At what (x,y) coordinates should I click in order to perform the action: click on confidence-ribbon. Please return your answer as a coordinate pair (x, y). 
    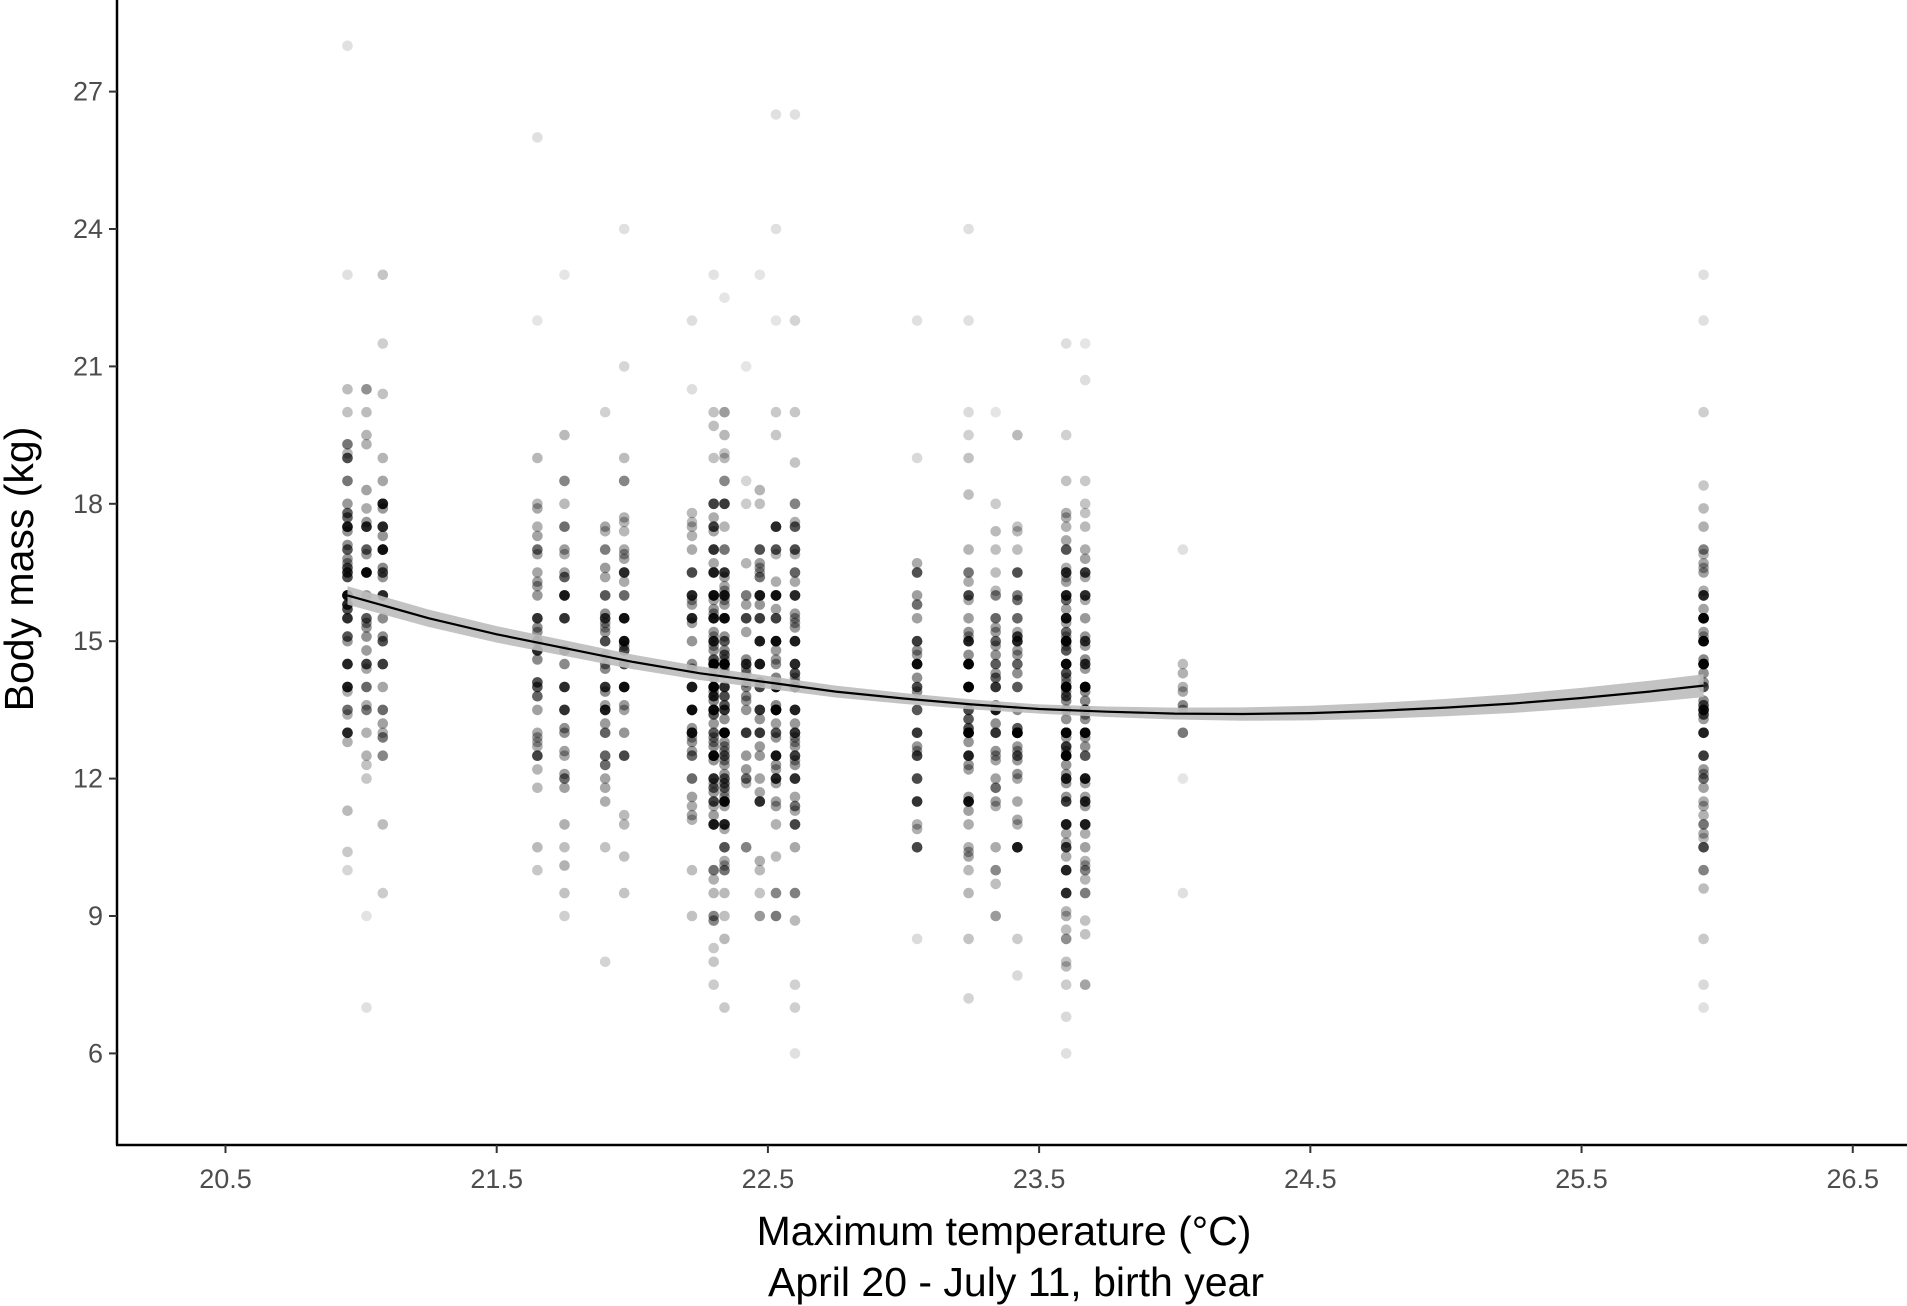
    Looking at the image, I should click on (1025, 653).